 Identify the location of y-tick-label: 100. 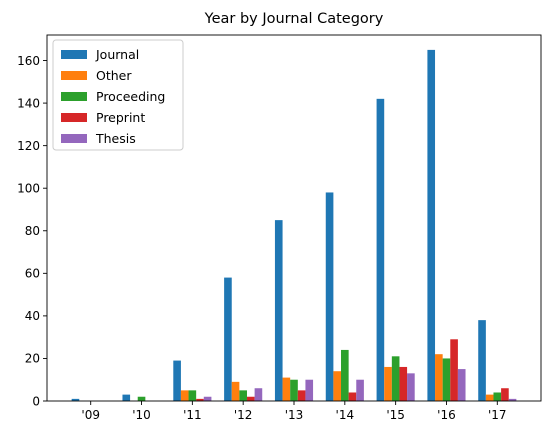
(28, 189).